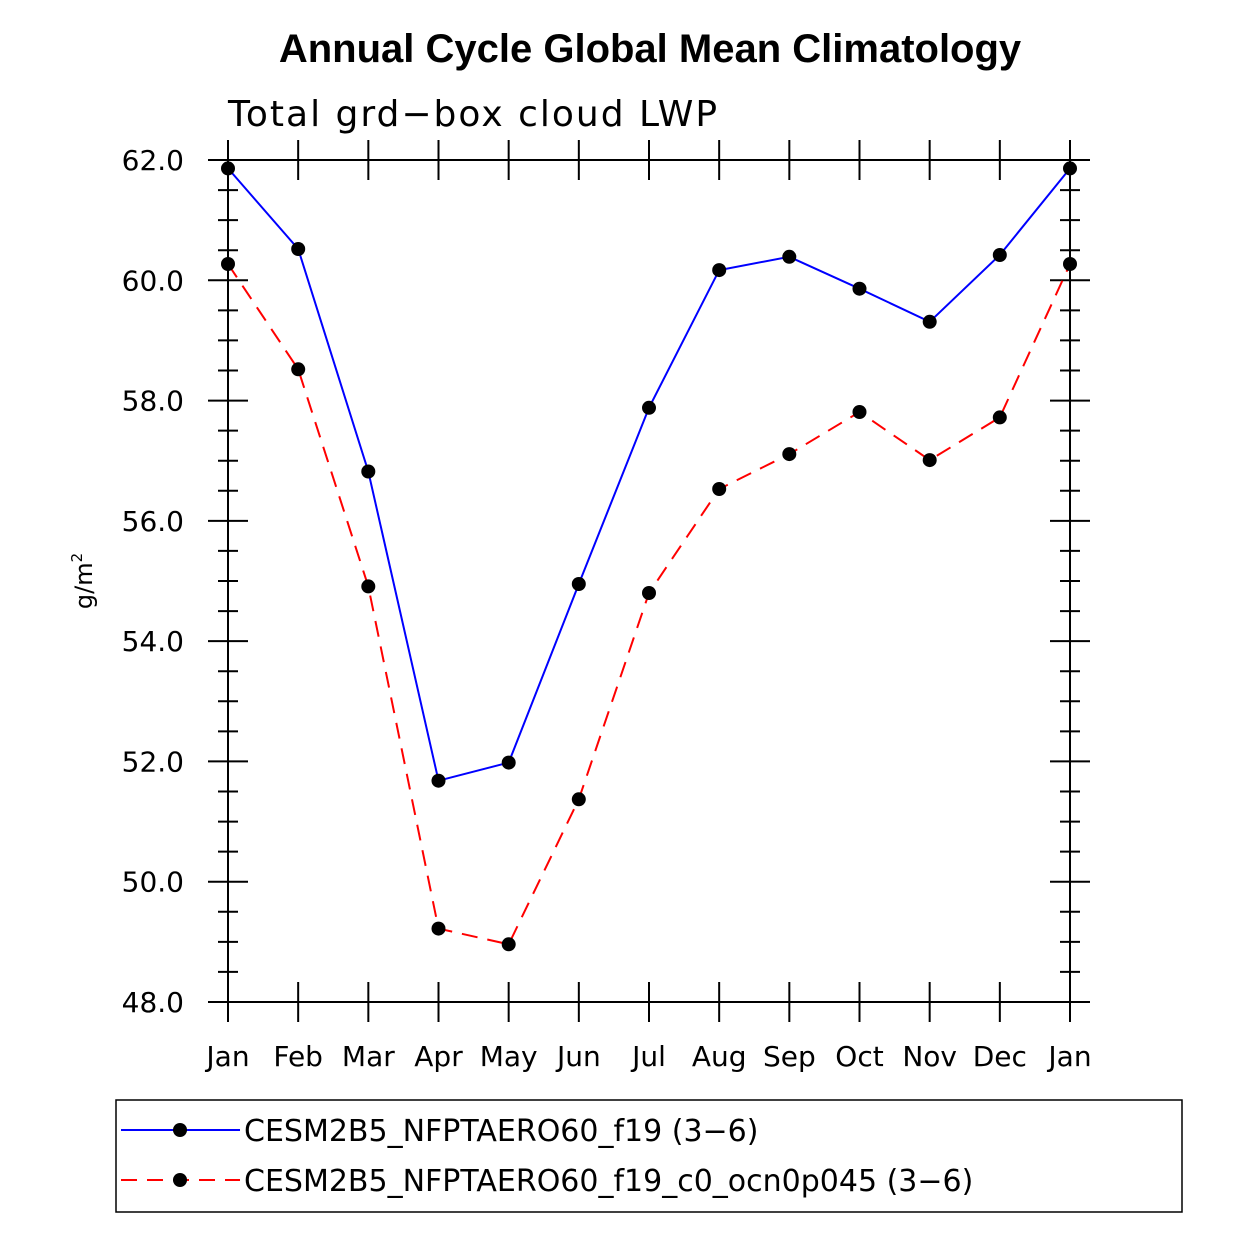 This screenshot has height=1242, width=1242. Describe the element at coordinates (929, 1056) in the screenshot. I see `x-tick-label: Nov` at that location.